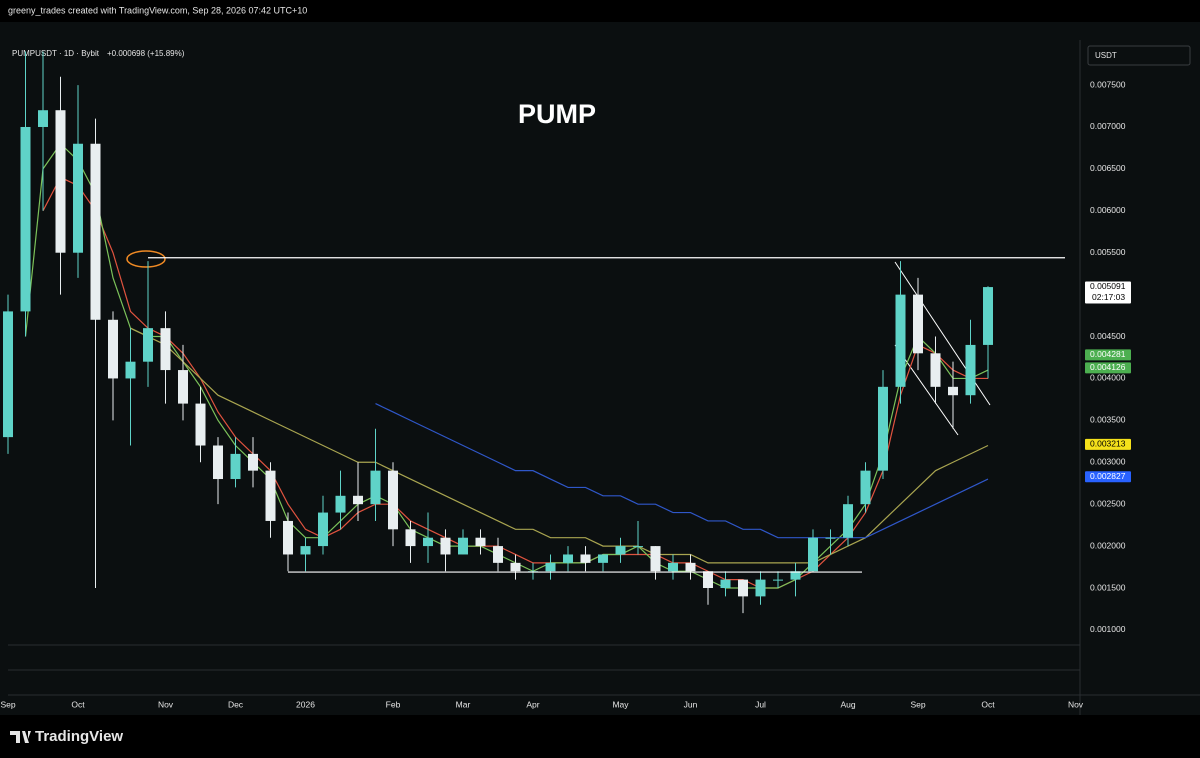  I want to click on x-tick-label: Mar, so click(463, 704).